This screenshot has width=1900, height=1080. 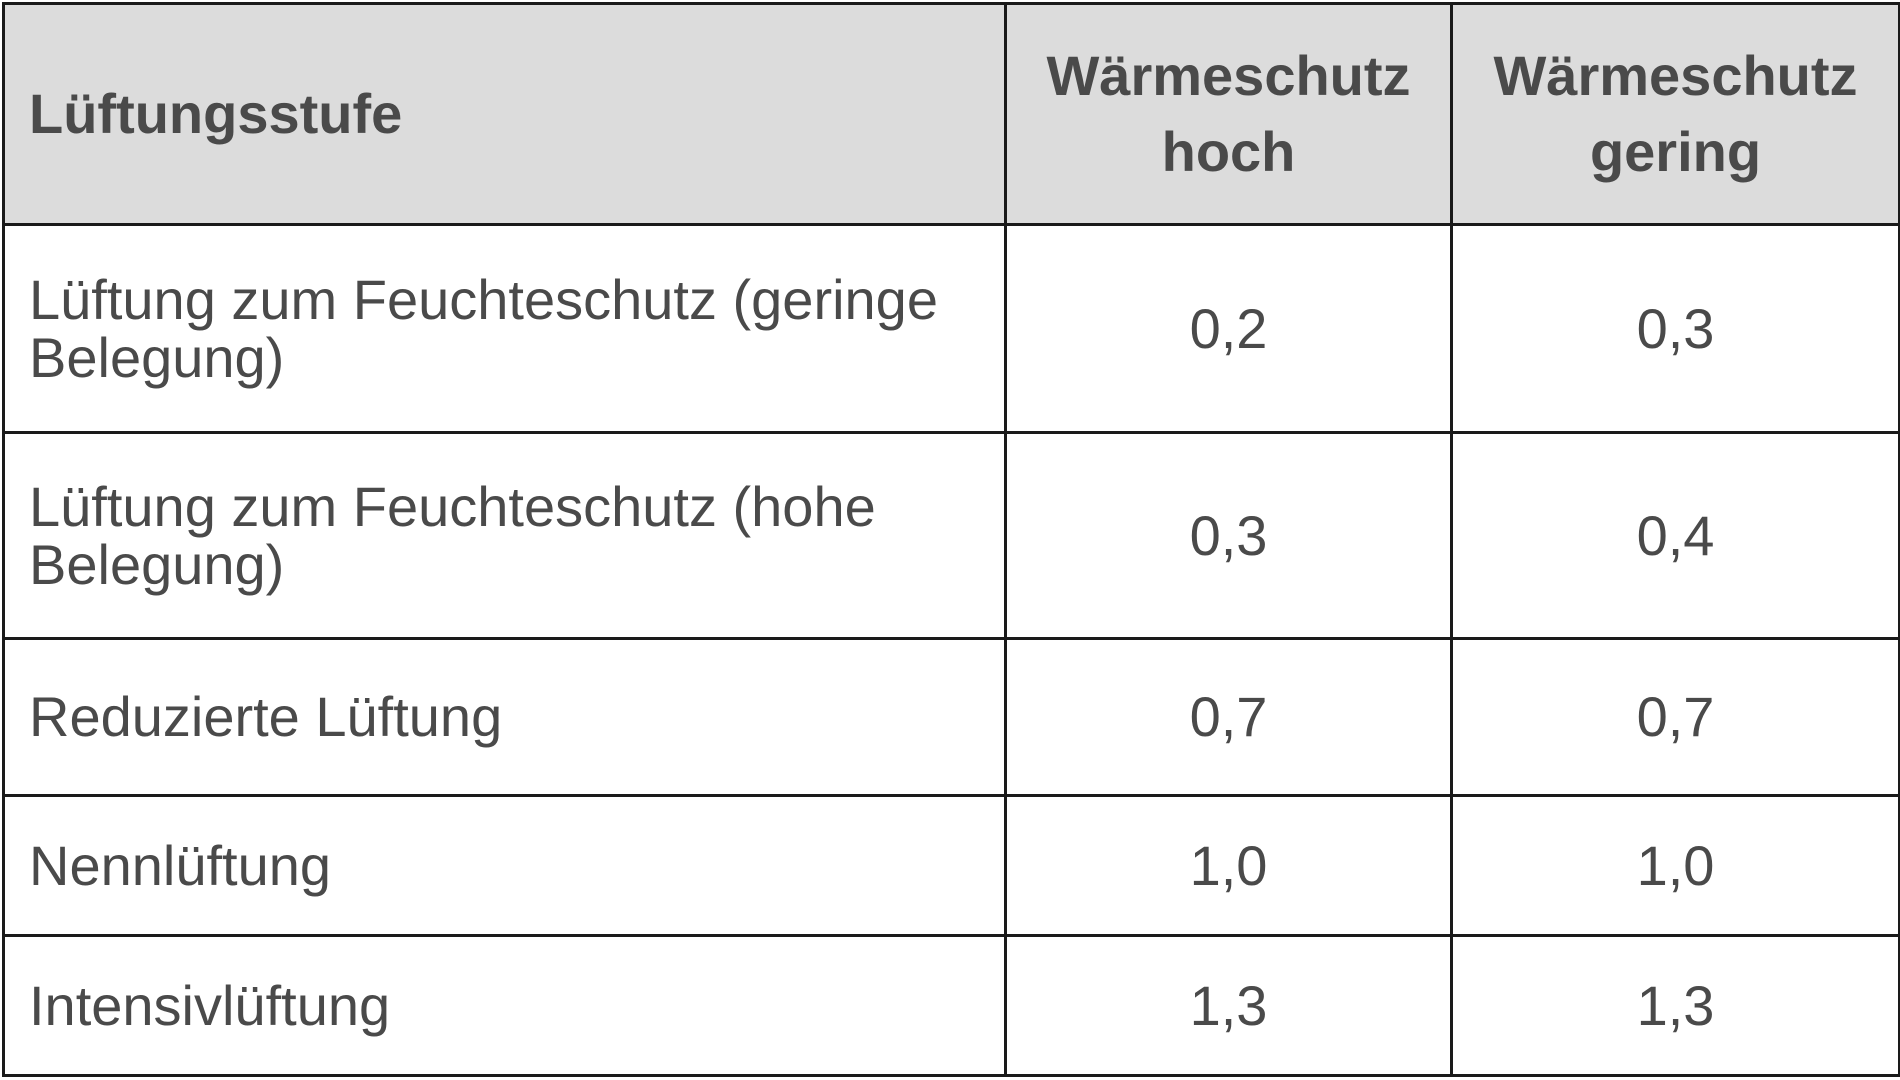 What do you see at coordinates (1675, 717) in the screenshot?
I see `value-gering: 0,7` at bounding box center [1675, 717].